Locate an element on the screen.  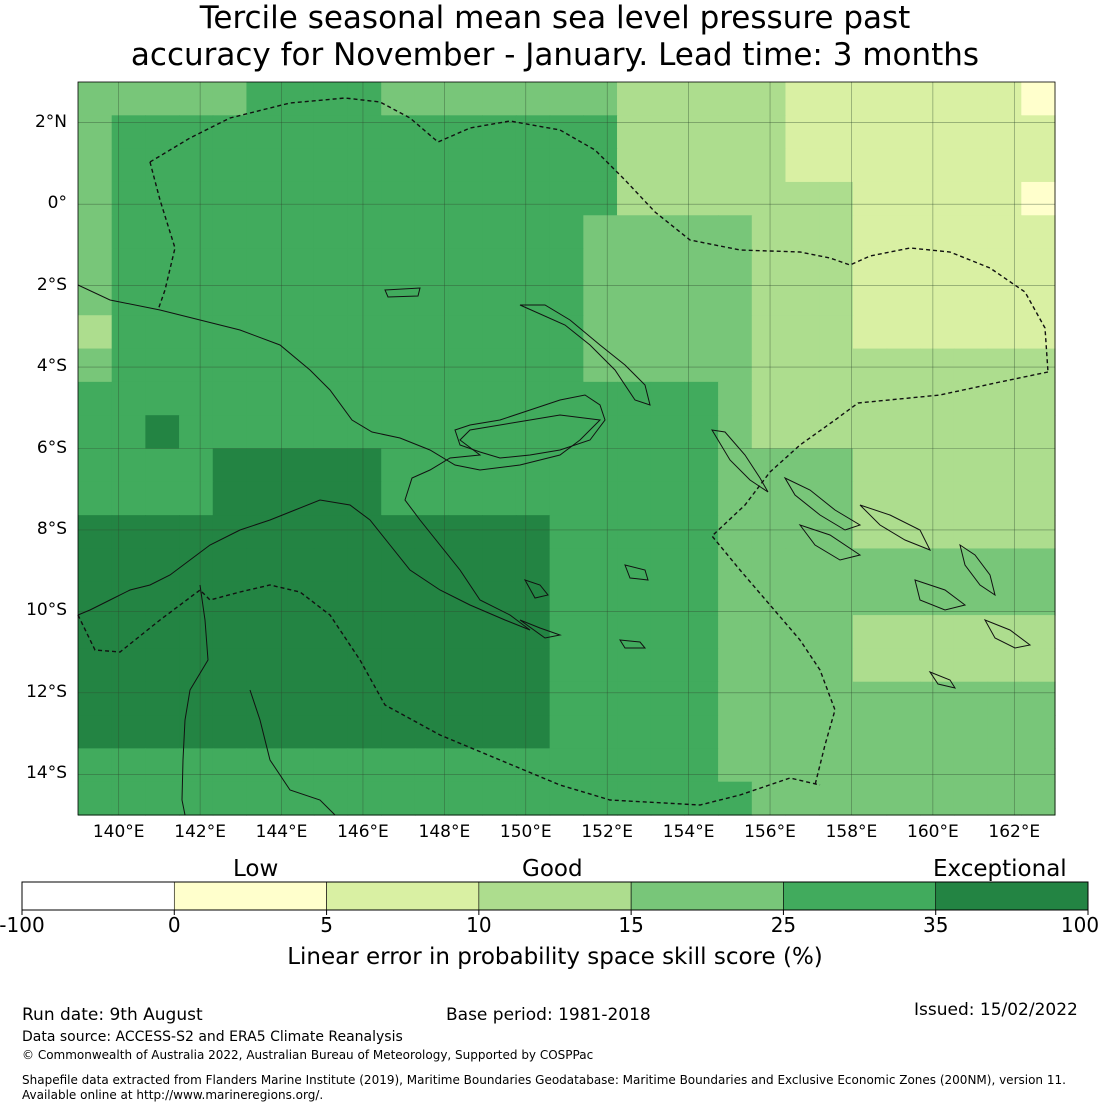
lon-tick-label: 162°E is located at coordinates (1014, 832).